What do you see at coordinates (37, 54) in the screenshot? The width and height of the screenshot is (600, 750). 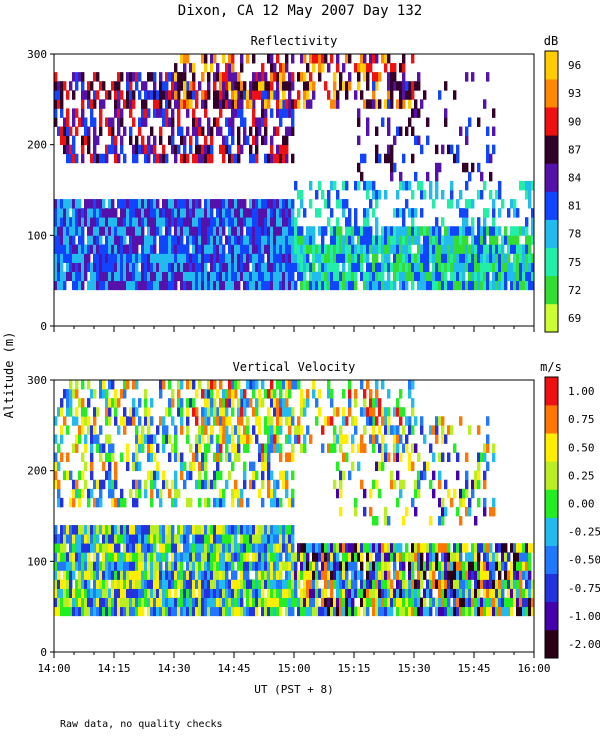 I see `y-tick-label: 300` at bounding box center [37, 54].